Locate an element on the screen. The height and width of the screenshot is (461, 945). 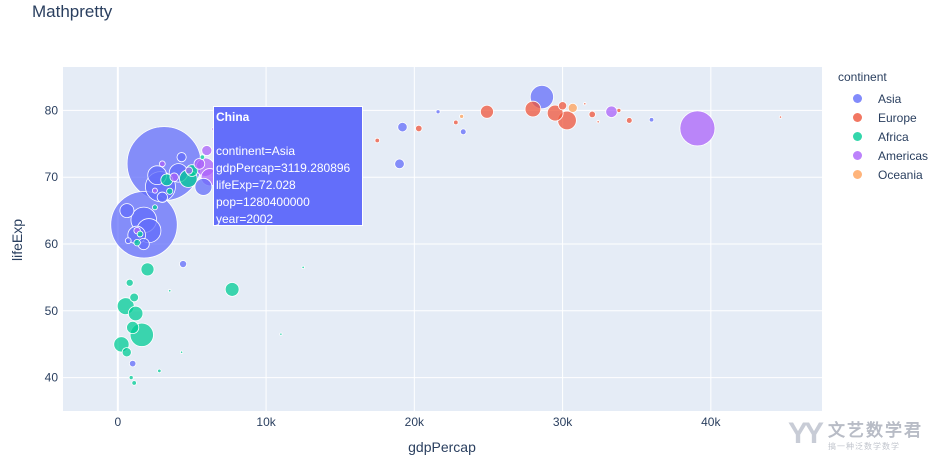
legend-label: Europe is located at coordinates (897, 117).